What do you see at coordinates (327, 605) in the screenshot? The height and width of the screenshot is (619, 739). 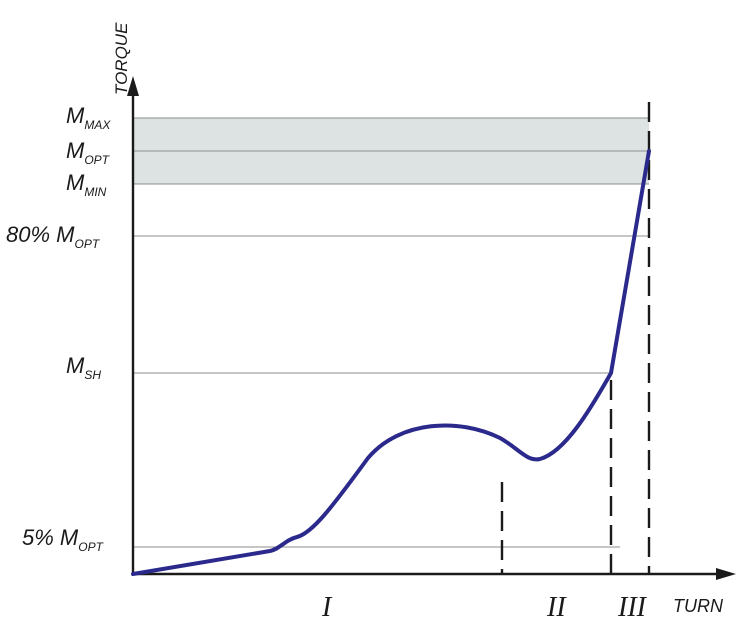 I see `zone-label-1: I` at bounding box center [327, 605].